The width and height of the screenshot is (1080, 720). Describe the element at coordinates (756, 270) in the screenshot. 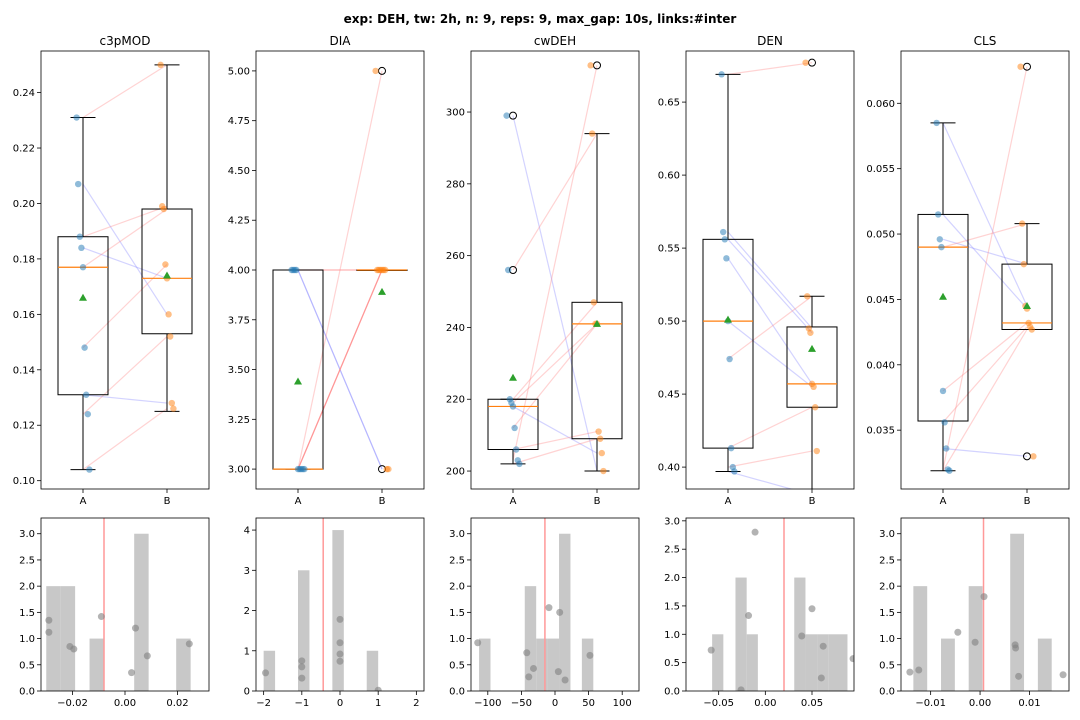

I see `box-panel-3: 0.40 0.45 0.50 0.55 0.60 0.65 A B DEN` at that location.